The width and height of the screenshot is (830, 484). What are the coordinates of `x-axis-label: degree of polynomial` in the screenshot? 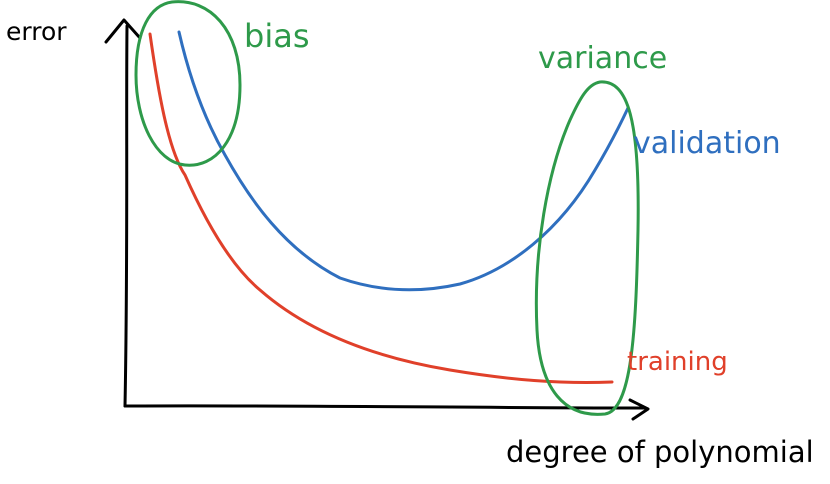 It's located at (660, 452).